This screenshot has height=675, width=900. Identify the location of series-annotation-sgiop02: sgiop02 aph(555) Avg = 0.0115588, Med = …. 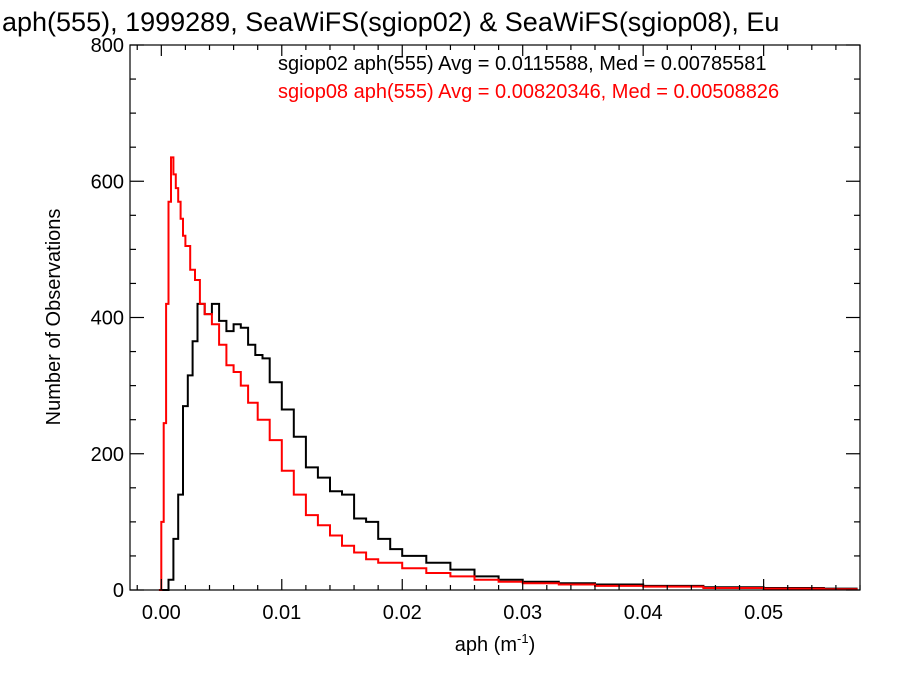
(522, 64).